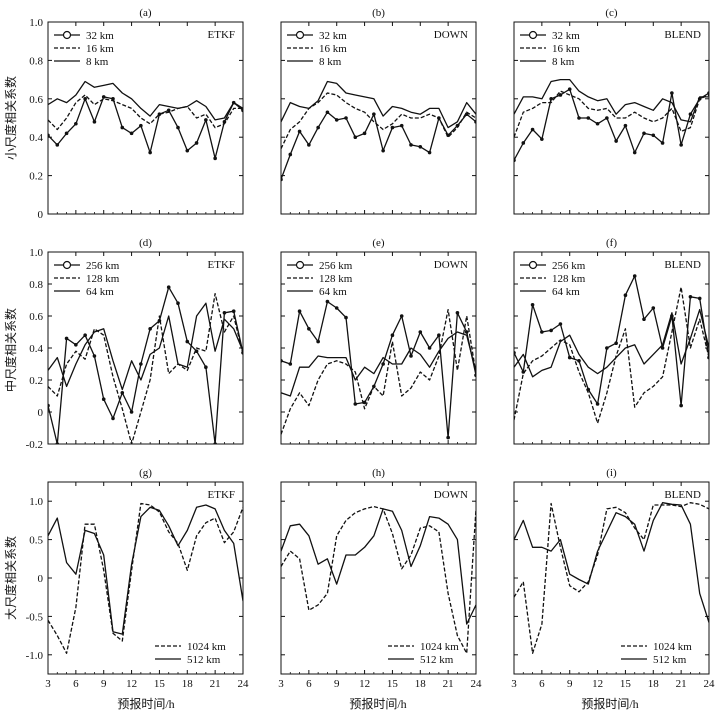  Describe the element at coordinates (569, 266) in the screenshot. I see `legend-label: 256 km` at that location.